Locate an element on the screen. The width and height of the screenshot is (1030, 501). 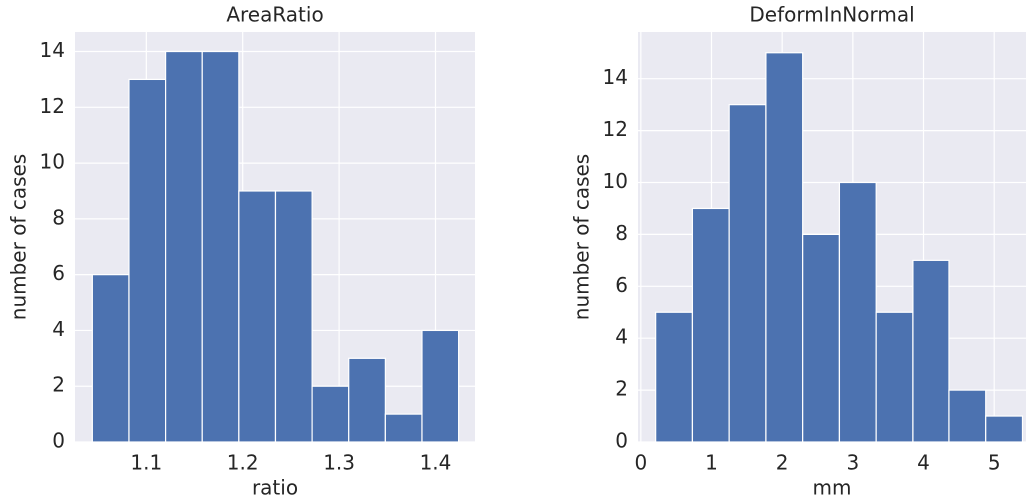
x-tick-label: 4 is located at coordinates (923, 463).